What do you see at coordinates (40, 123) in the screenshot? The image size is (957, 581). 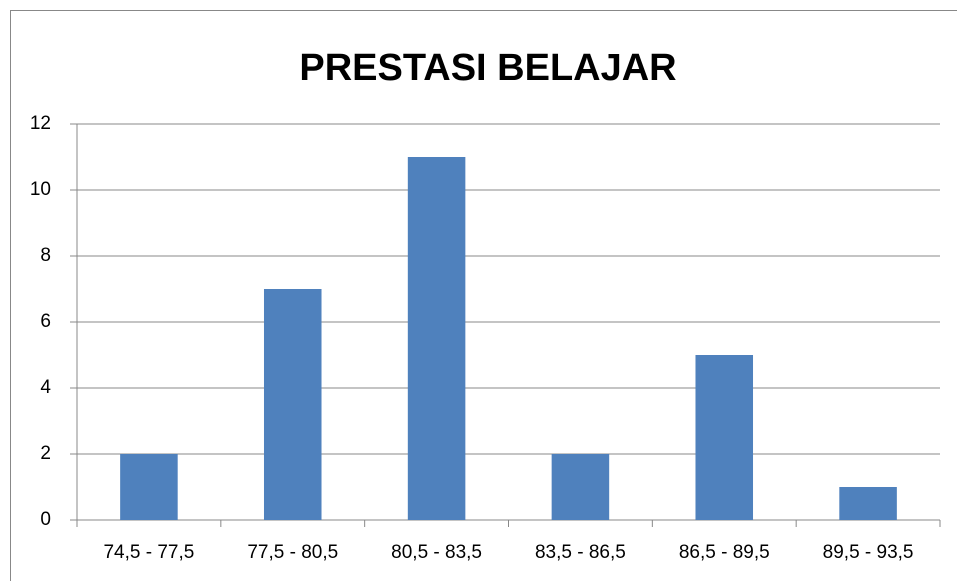 I see `y-tick-label: 12` at bounding box center [40, 123].